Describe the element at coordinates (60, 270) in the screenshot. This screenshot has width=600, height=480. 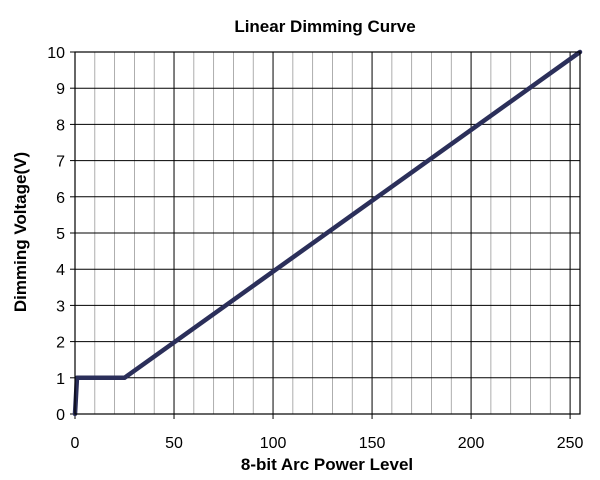
I see `y-tick-label: 4` at that location.